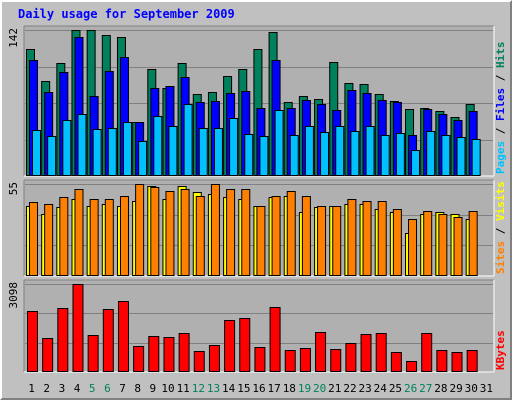 Image resolution: width=512 pixels, height=400 pixels. Describe the element at coordinates (13, 188) in the screenshot. I see `panel-1-ymax-label: 55` at that location.